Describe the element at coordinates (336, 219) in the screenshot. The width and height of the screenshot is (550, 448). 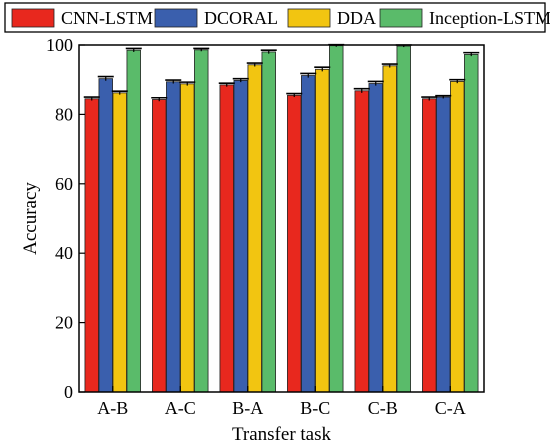
I see `bar-inception-lstm-b-c` at that location.